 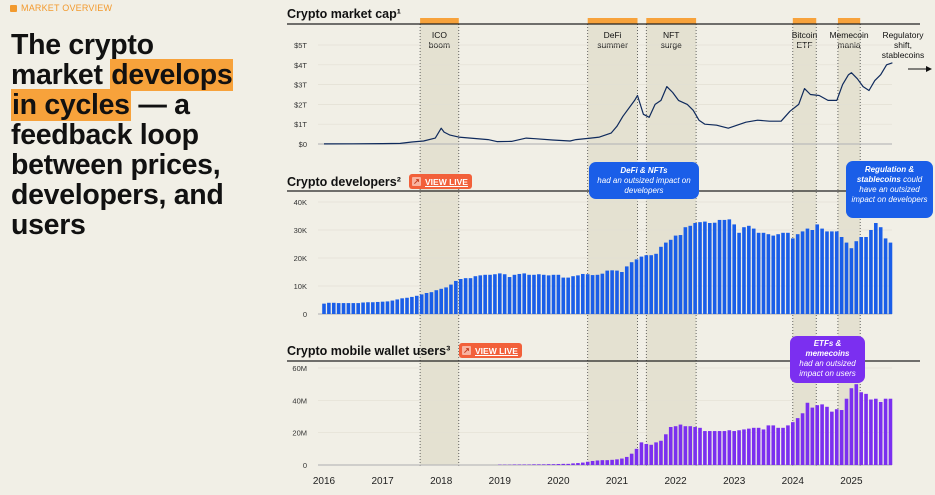 What do you see at coordinates (300, 202) in the screenshot?
I see `y-tick-label: 40K` at bounding box center [300, 202].